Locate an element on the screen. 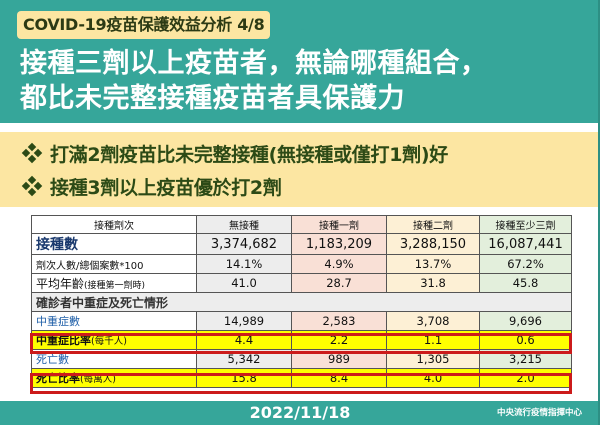 This screenshot has width=600, height=425. column-header: 接種一劑 is located at coordinates (339, 224).